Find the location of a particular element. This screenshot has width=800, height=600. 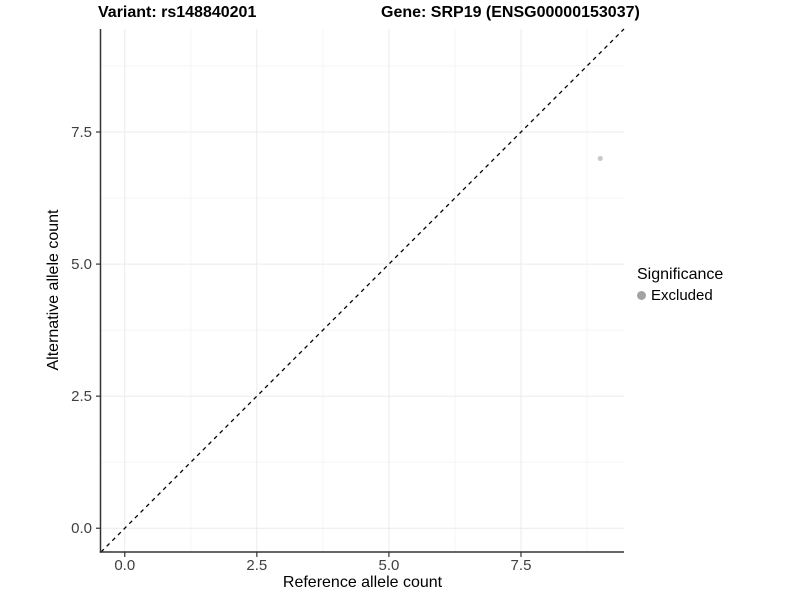

x-axis-title: Reference allele count is located at coordinates (362, 582).